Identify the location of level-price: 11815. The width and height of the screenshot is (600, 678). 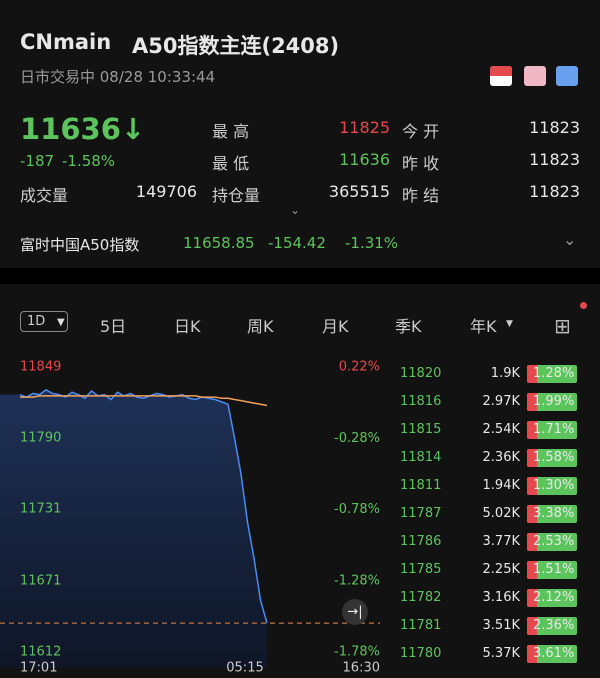
(421, 429).